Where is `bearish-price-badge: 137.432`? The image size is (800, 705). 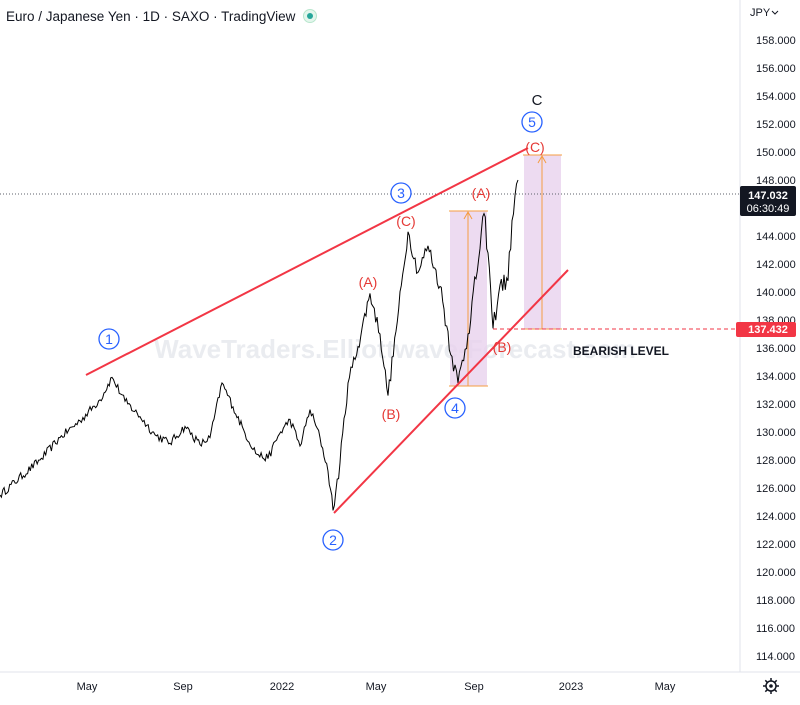
bearish-price-badge: 137.432 is located at coordinates (766, 329).